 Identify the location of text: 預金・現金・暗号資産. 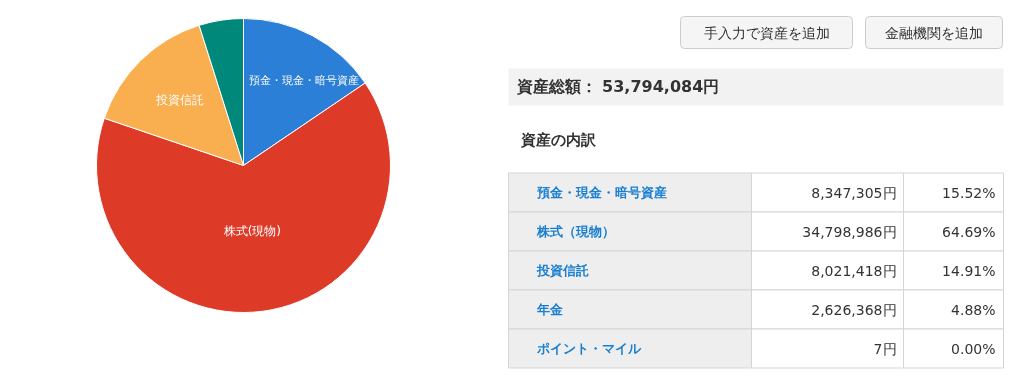
(601, 192).